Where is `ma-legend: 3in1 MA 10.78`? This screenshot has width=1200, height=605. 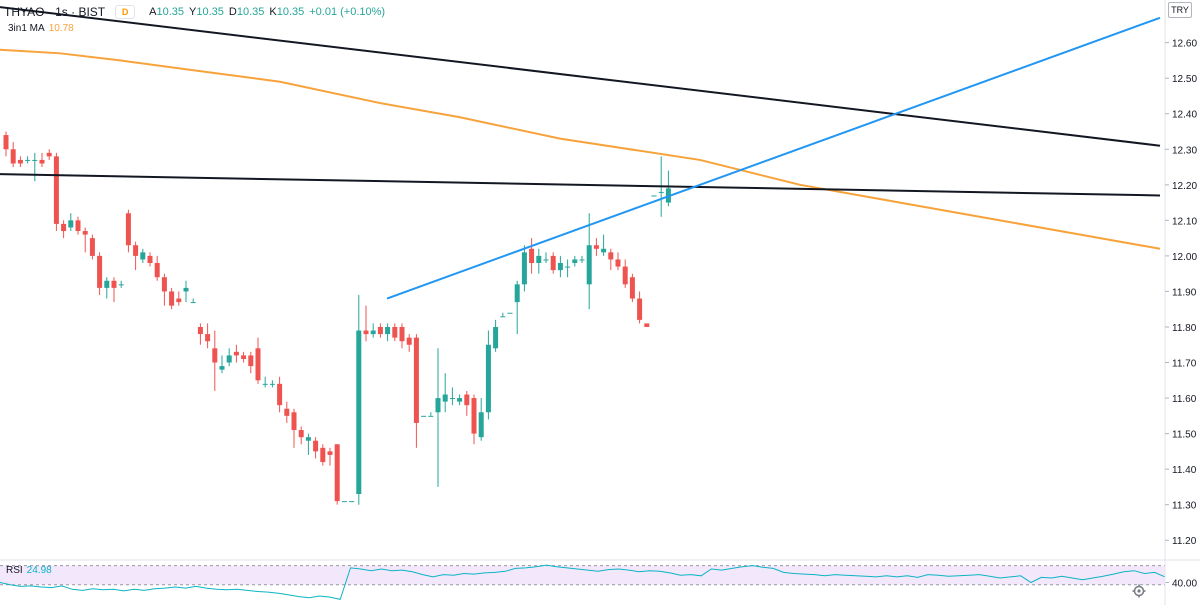 ma-legend: 3in1 MA 10.78 is located at coordinates (41, 28).